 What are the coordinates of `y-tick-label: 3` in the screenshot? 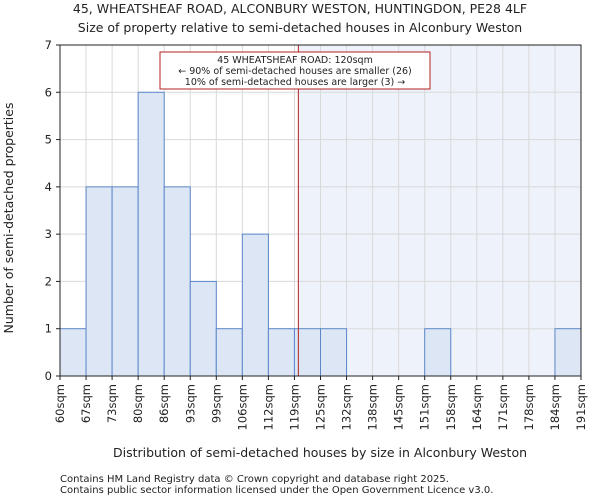 It's located at (48, 234).